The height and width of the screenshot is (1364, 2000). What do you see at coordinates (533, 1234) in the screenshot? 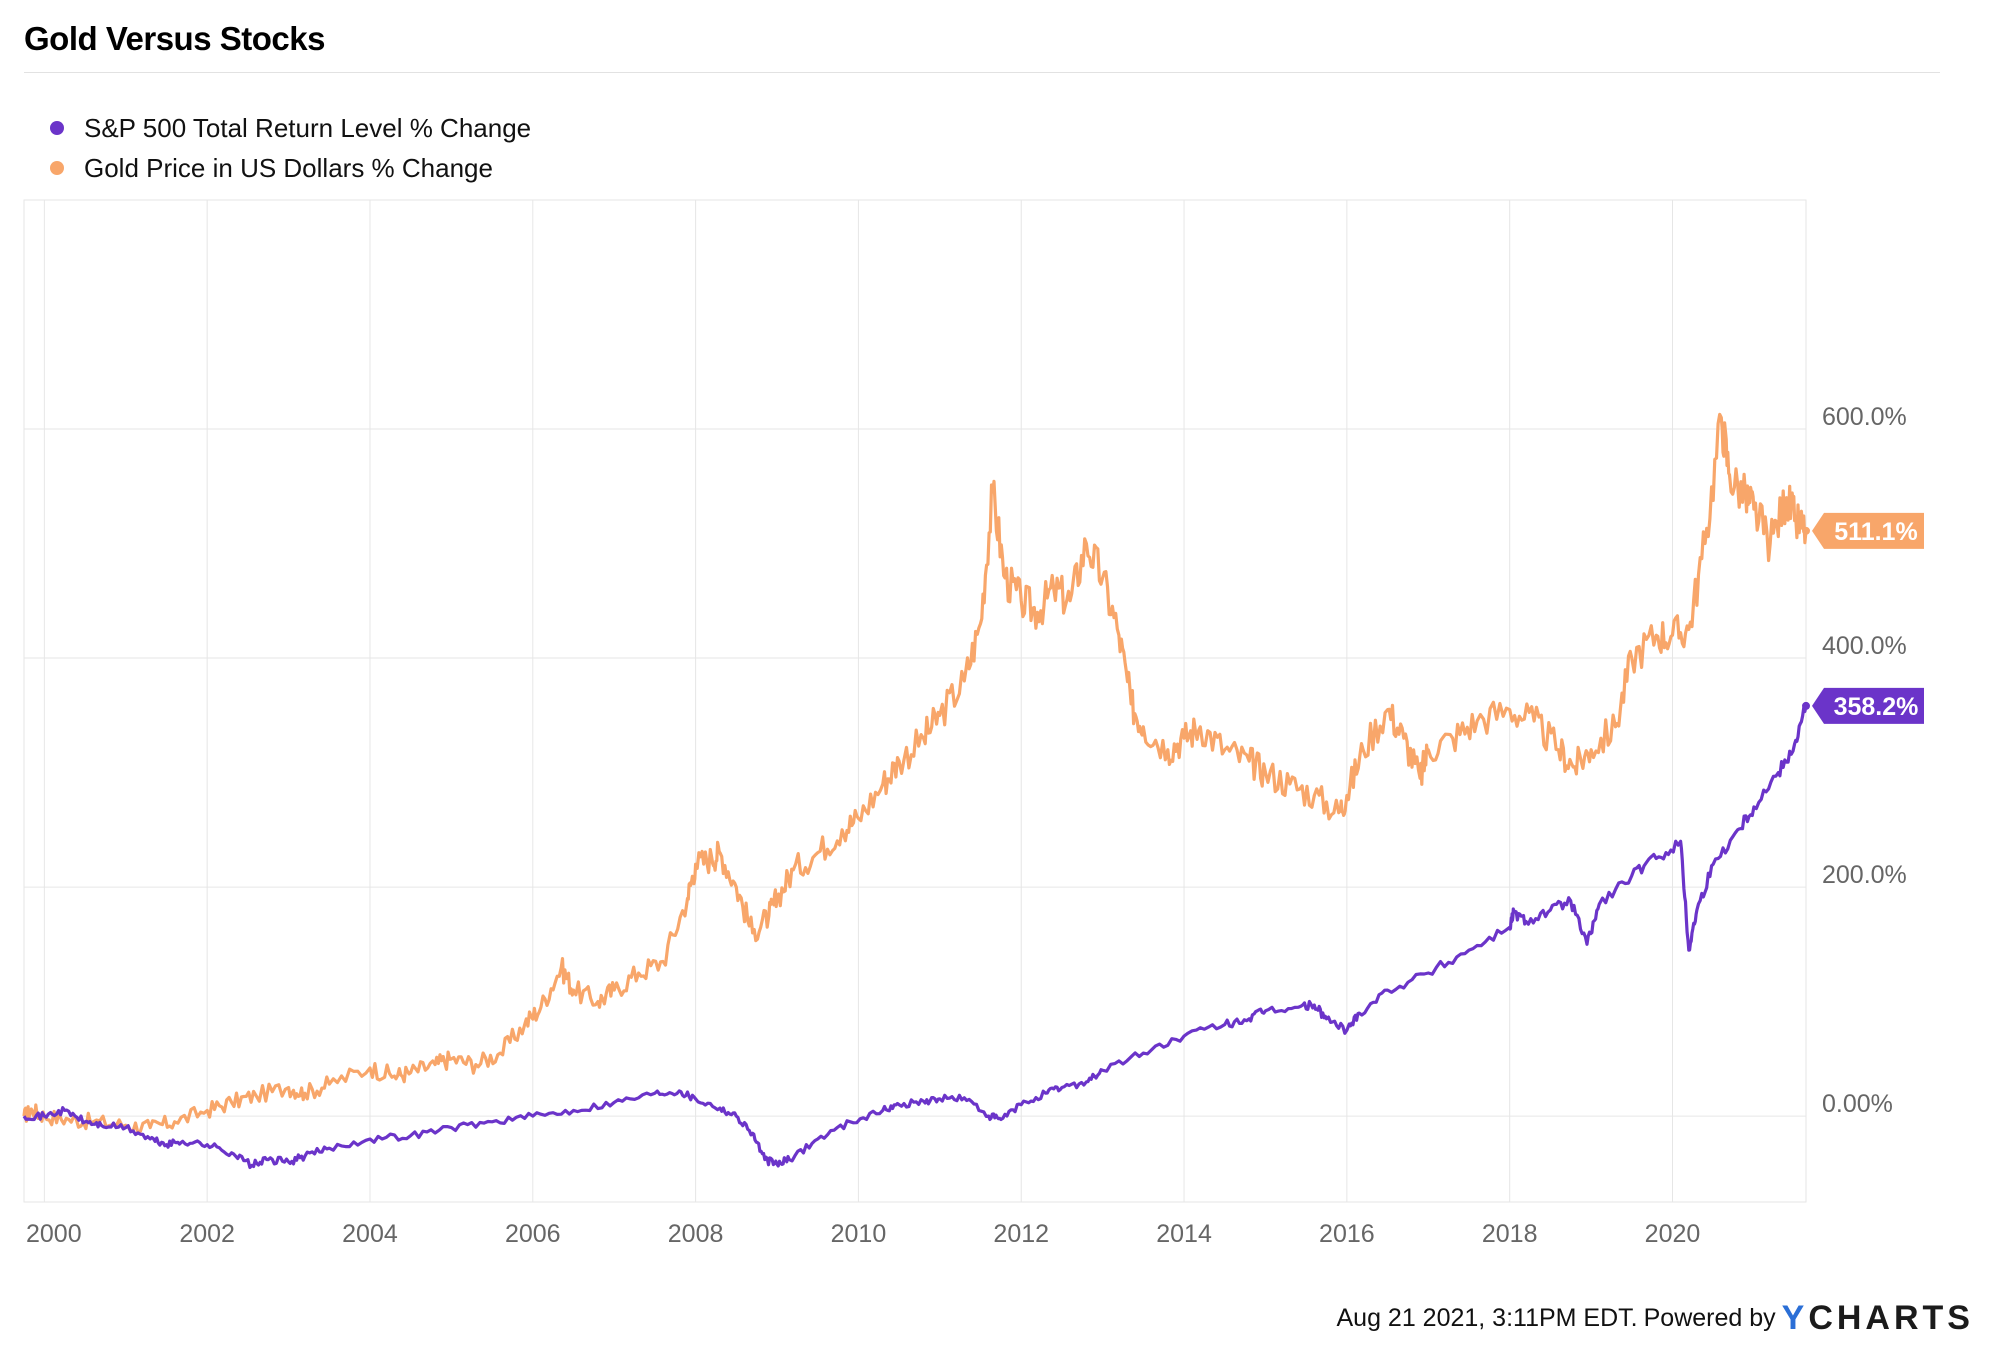
I see `x-tick-label: 2006` at bounding box center [533, 1234].